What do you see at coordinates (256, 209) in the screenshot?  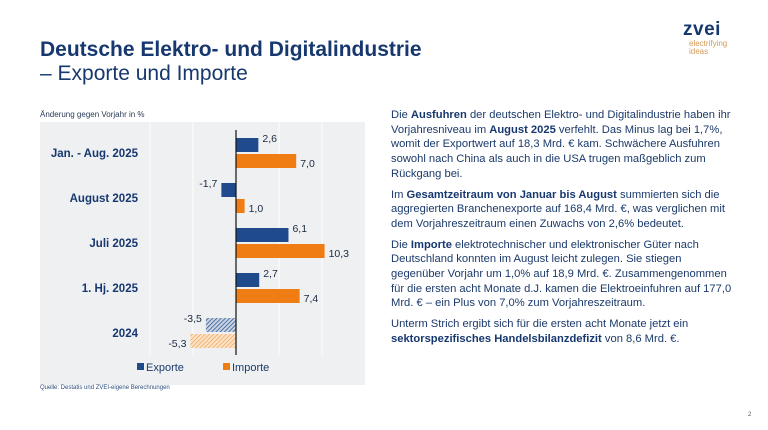 I see `value-label: 1,0` at bounding box center [256, 209].